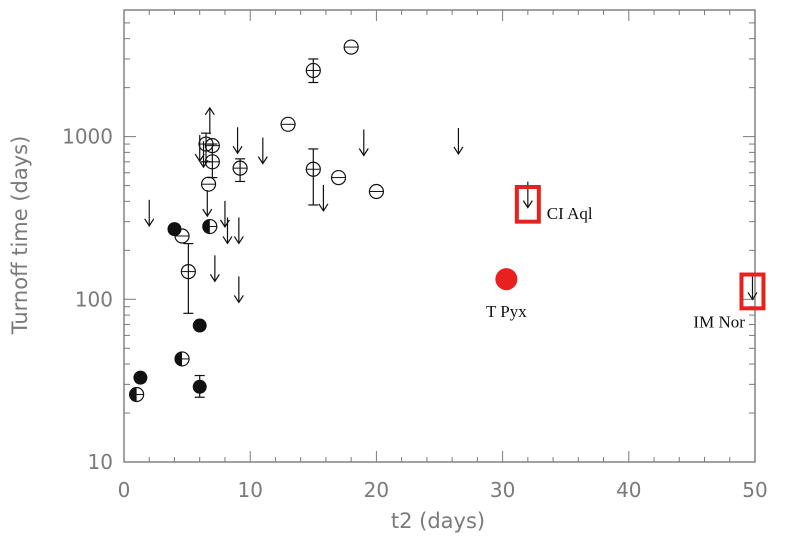 This screenshot has height=545, width=788. I want to click on x-tick-label: 30, so click(502, 490).